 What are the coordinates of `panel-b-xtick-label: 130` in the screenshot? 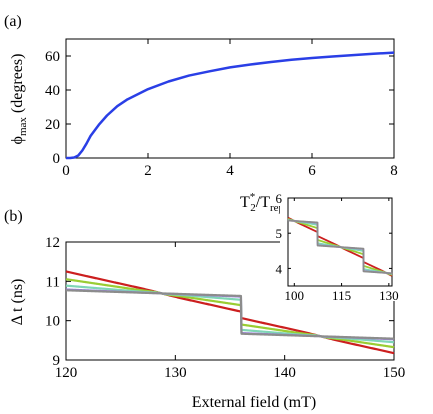 It's located at (175, 373).